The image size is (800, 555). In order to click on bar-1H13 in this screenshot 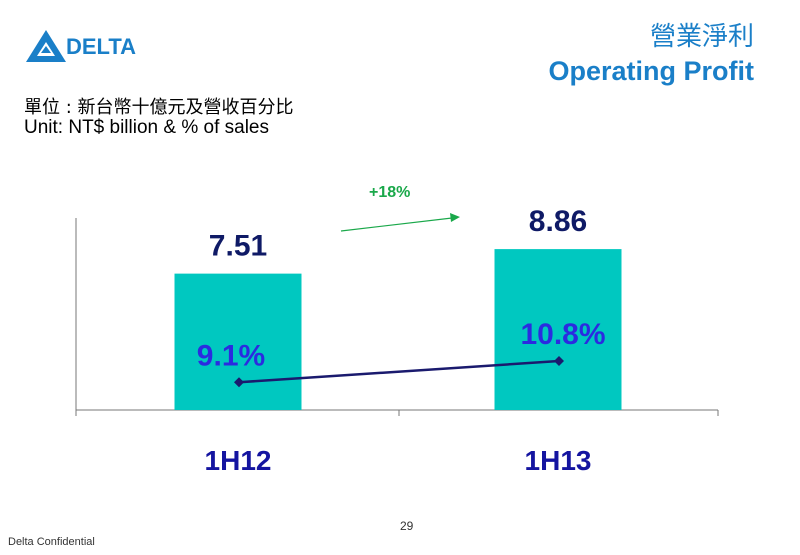, I will do `click(558, 329)`.